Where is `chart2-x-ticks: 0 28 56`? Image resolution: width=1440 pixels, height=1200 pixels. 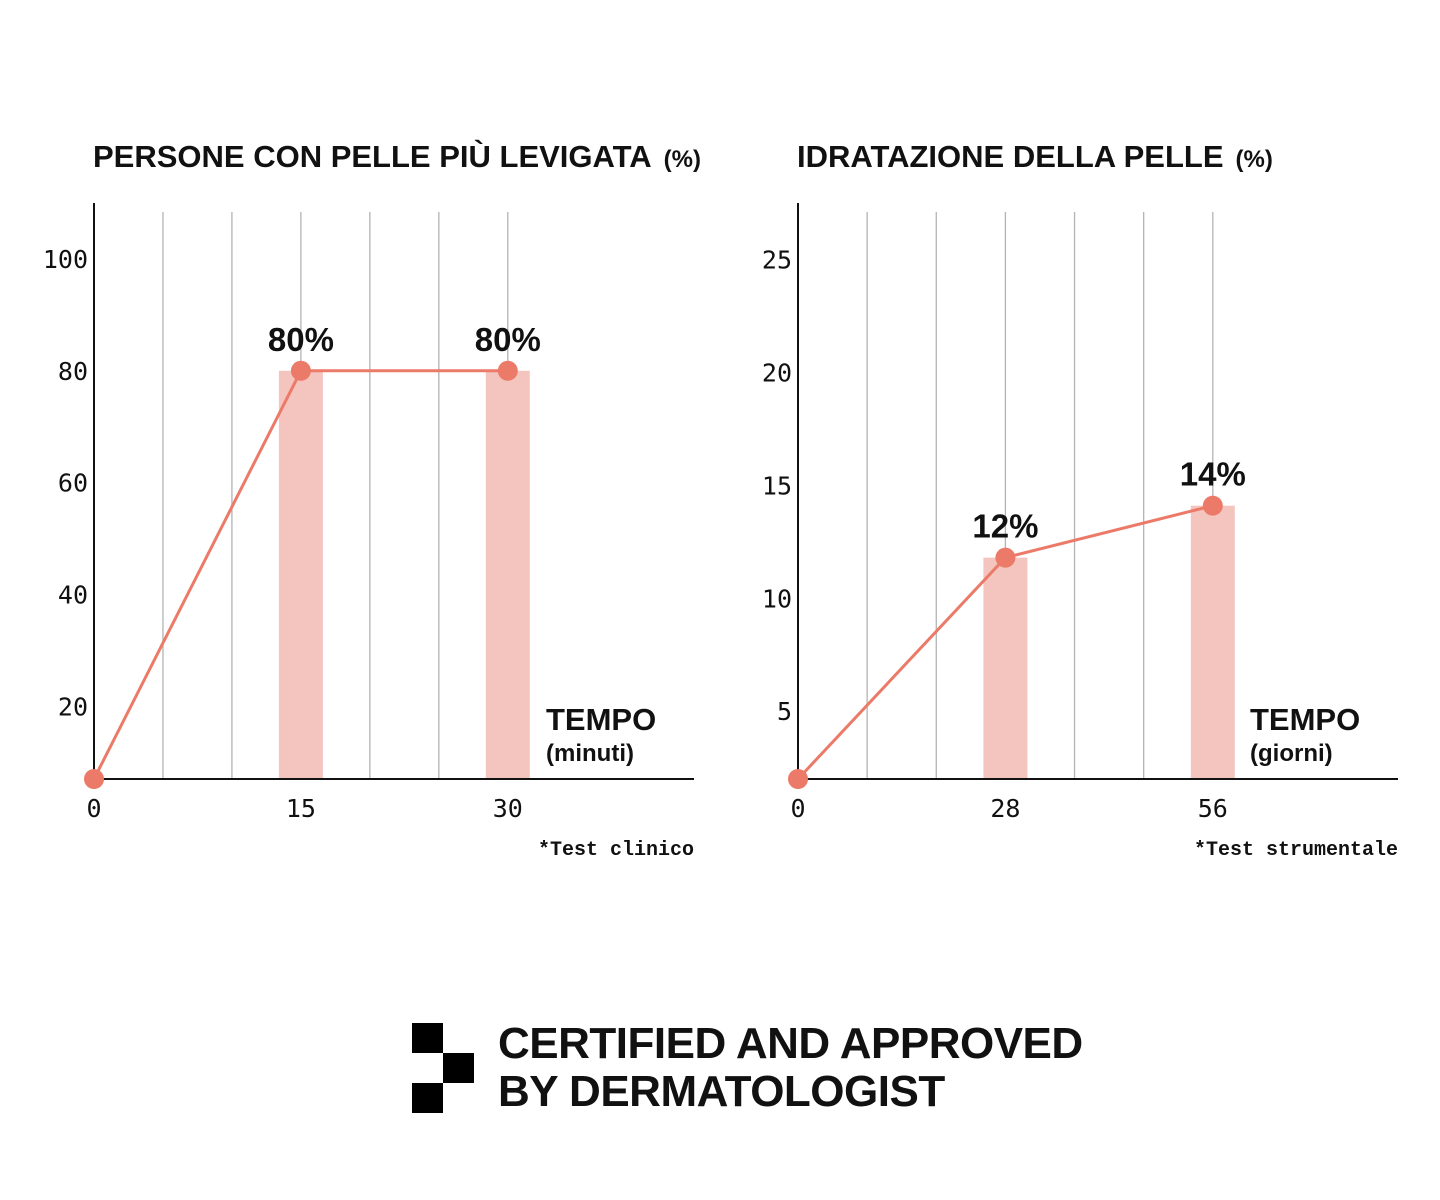 chart2-x-ticks: 0 28 56 is located at coordinates (1008, 808).